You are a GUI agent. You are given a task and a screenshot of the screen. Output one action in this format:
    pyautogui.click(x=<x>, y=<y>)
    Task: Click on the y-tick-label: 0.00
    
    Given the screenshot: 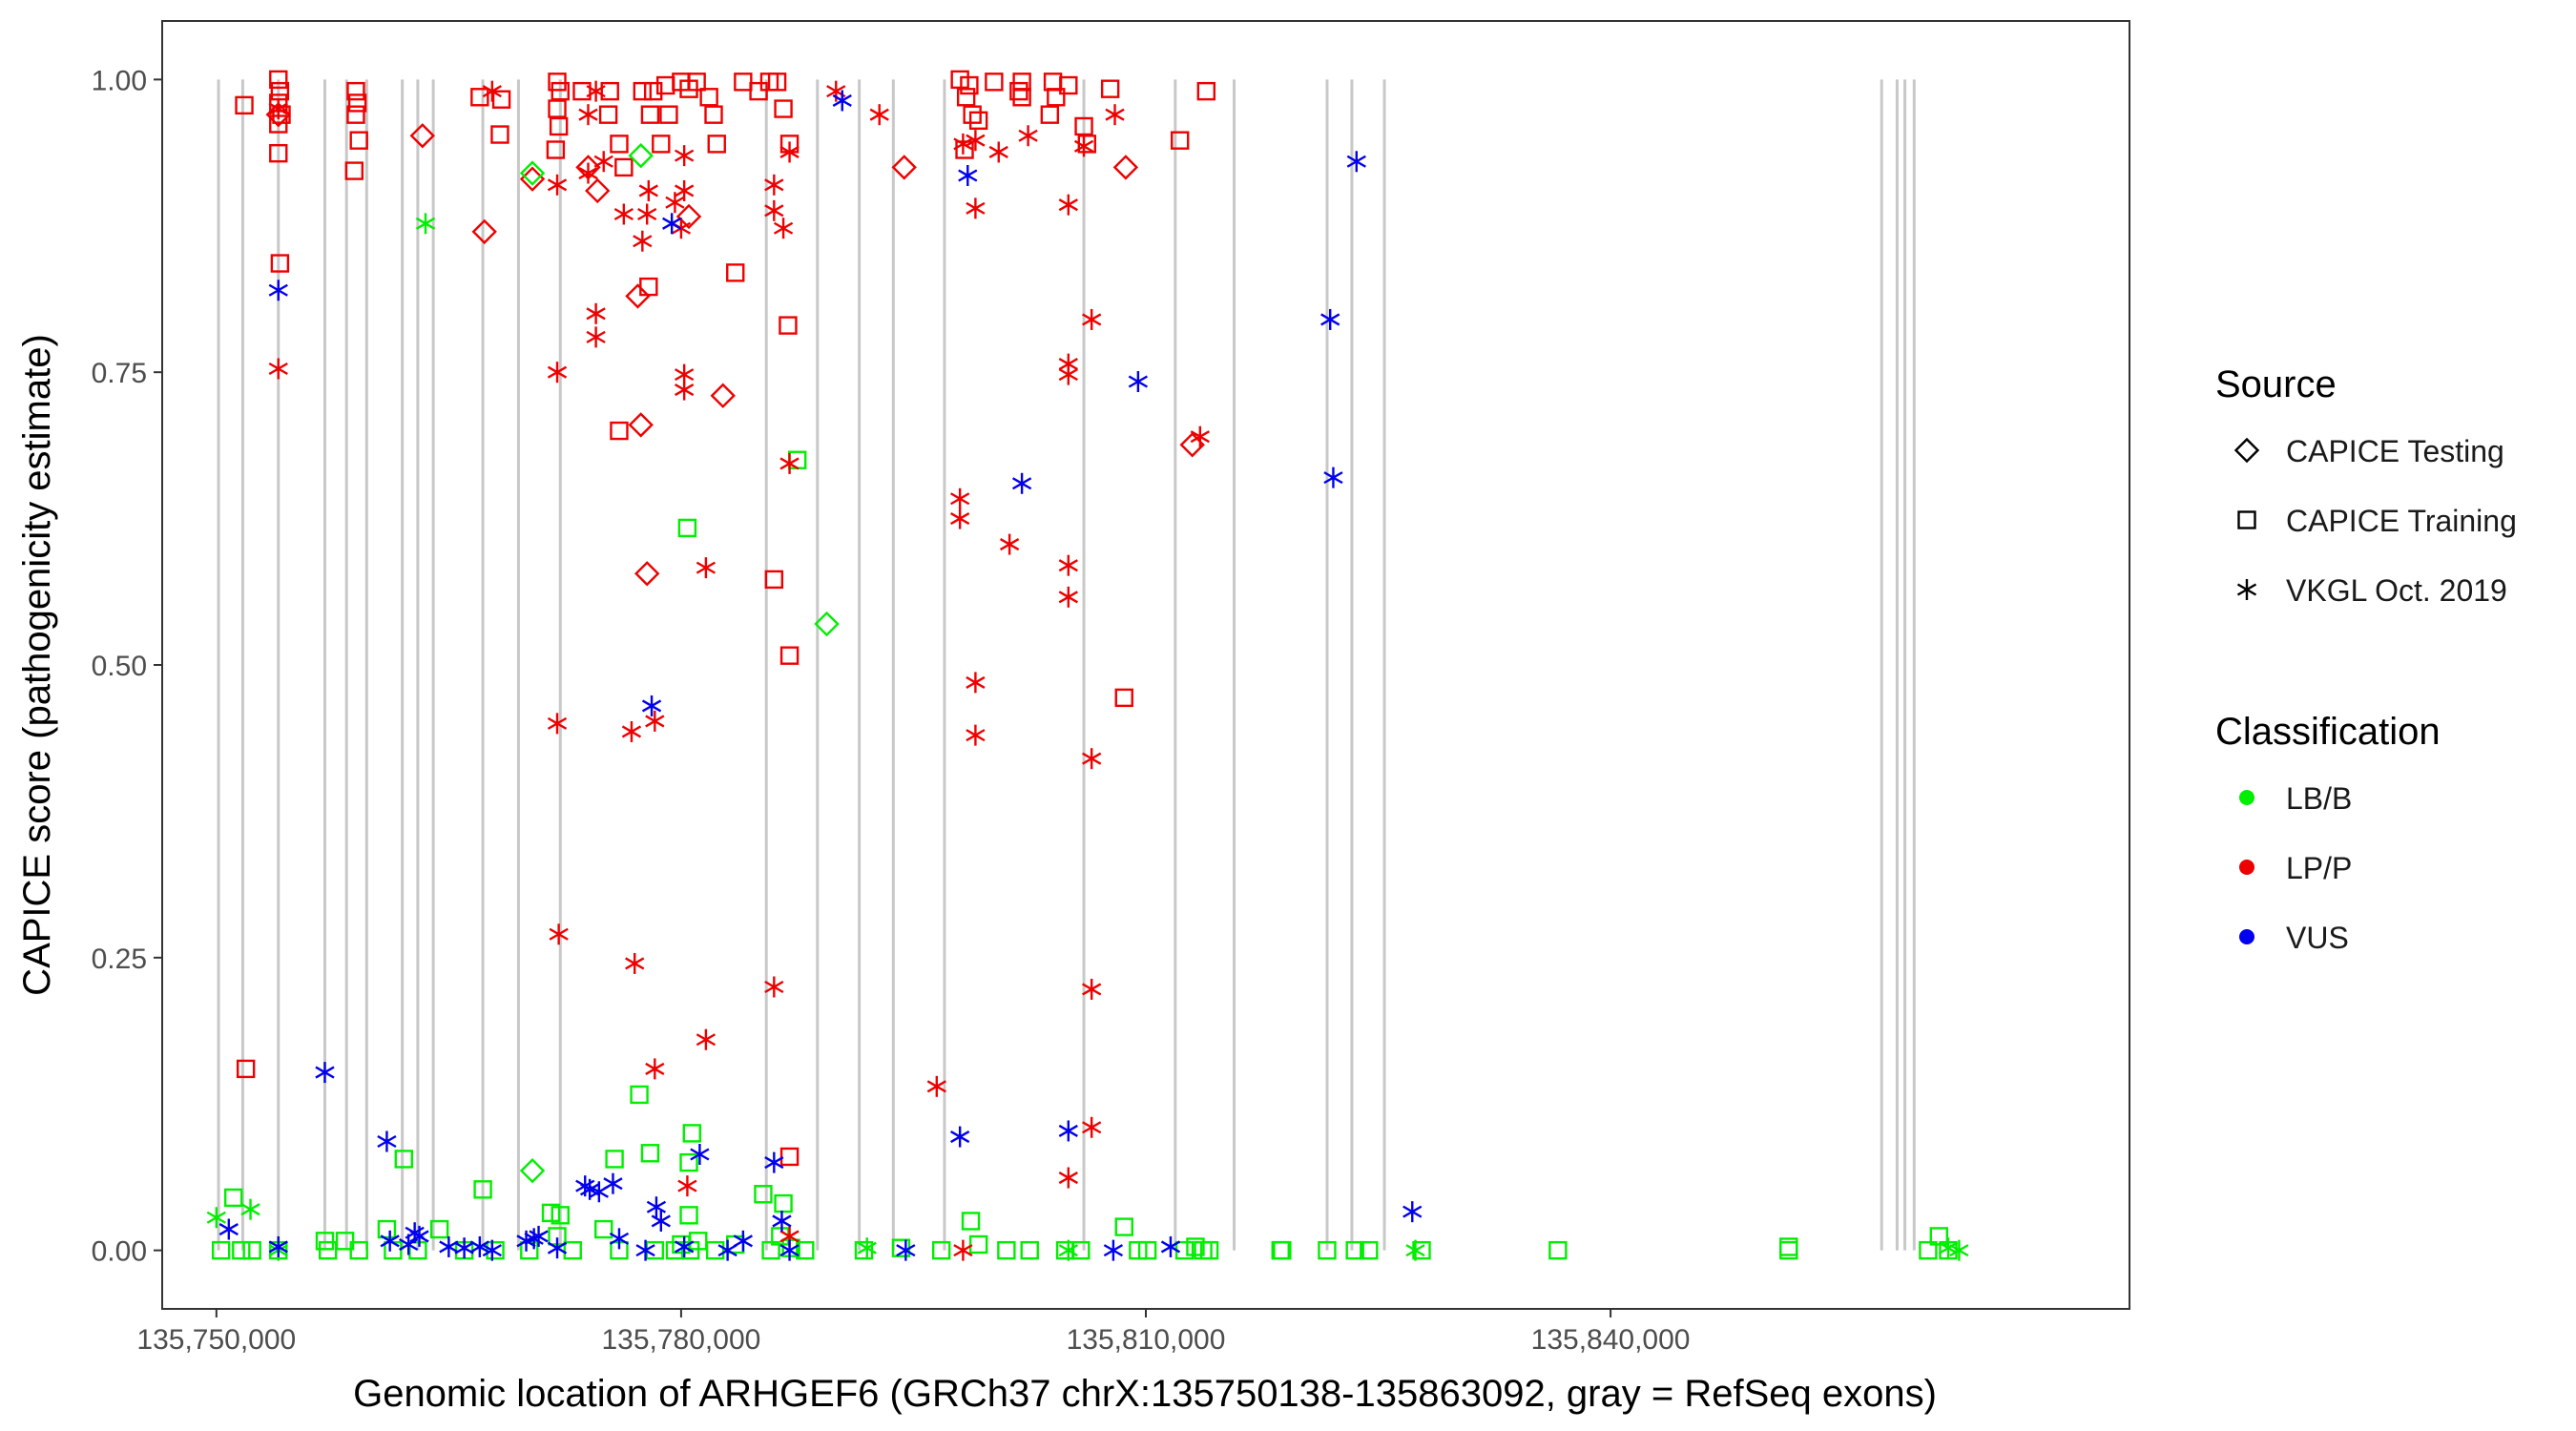 What is the action you would take?
    pyautogui.click(x=119, y=1252)
    